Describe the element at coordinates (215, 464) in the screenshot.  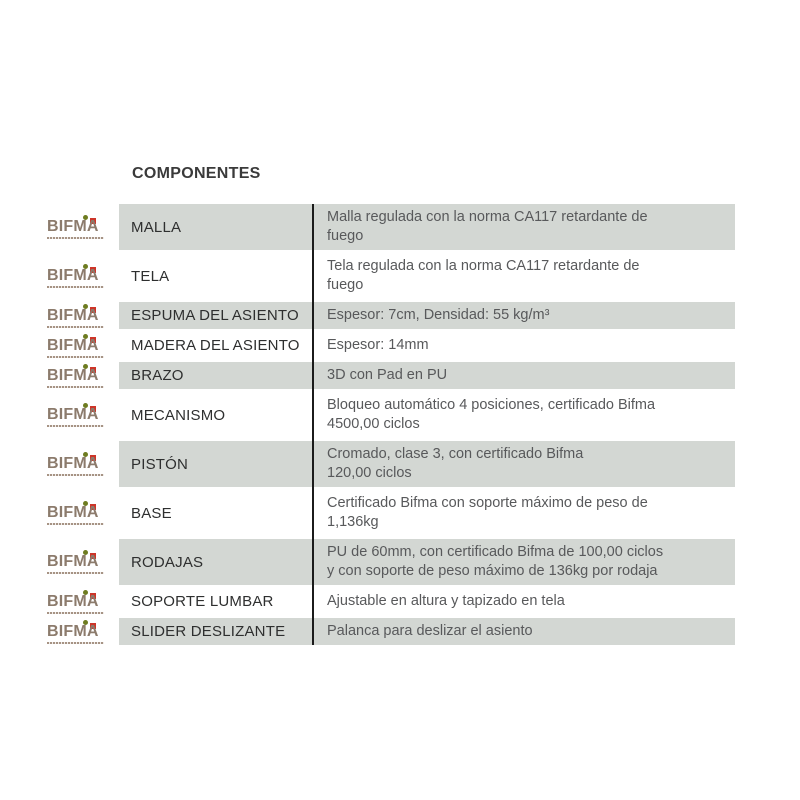
I see `component-name: PISTÓN` at that location.